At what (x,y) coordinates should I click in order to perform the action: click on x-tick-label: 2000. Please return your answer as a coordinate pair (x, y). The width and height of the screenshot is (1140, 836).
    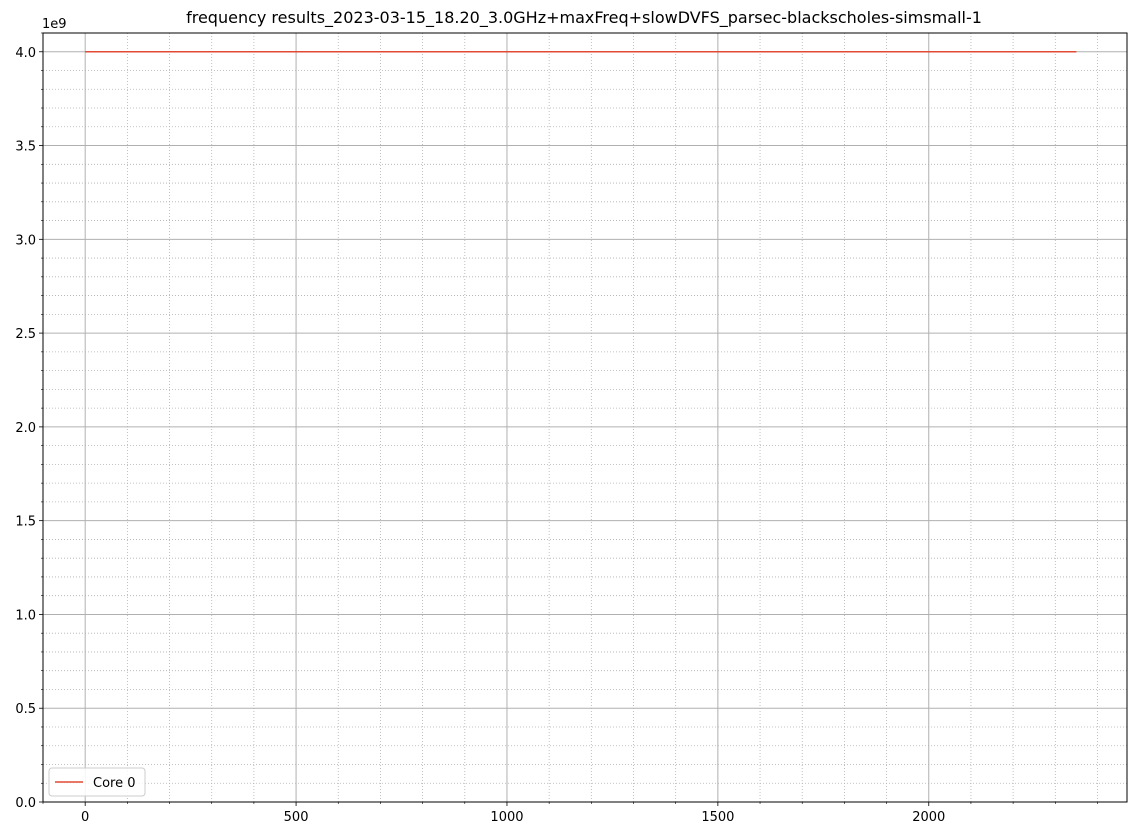
    Looking at the image, I should click on (928, 817).